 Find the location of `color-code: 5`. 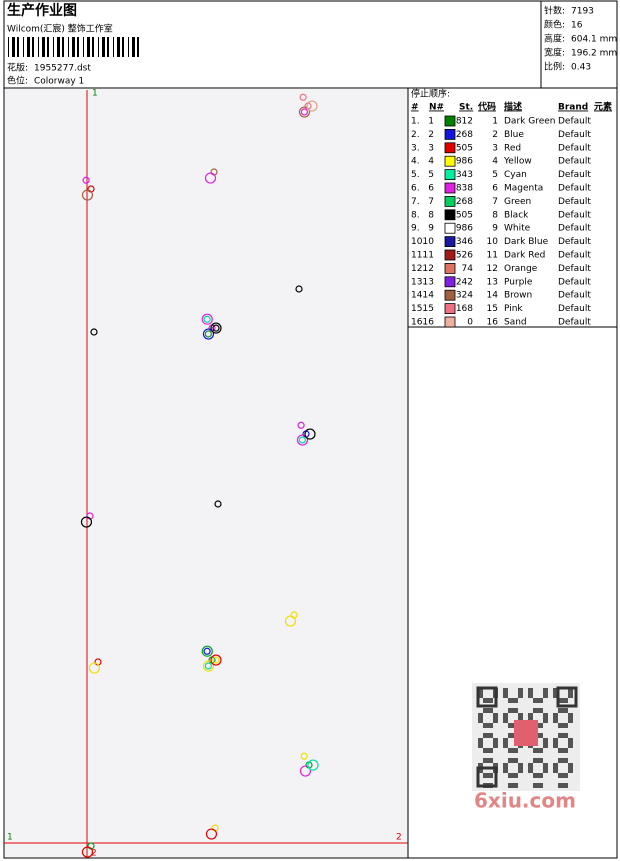

color-code: 5 is located at coordinates (495, 175).